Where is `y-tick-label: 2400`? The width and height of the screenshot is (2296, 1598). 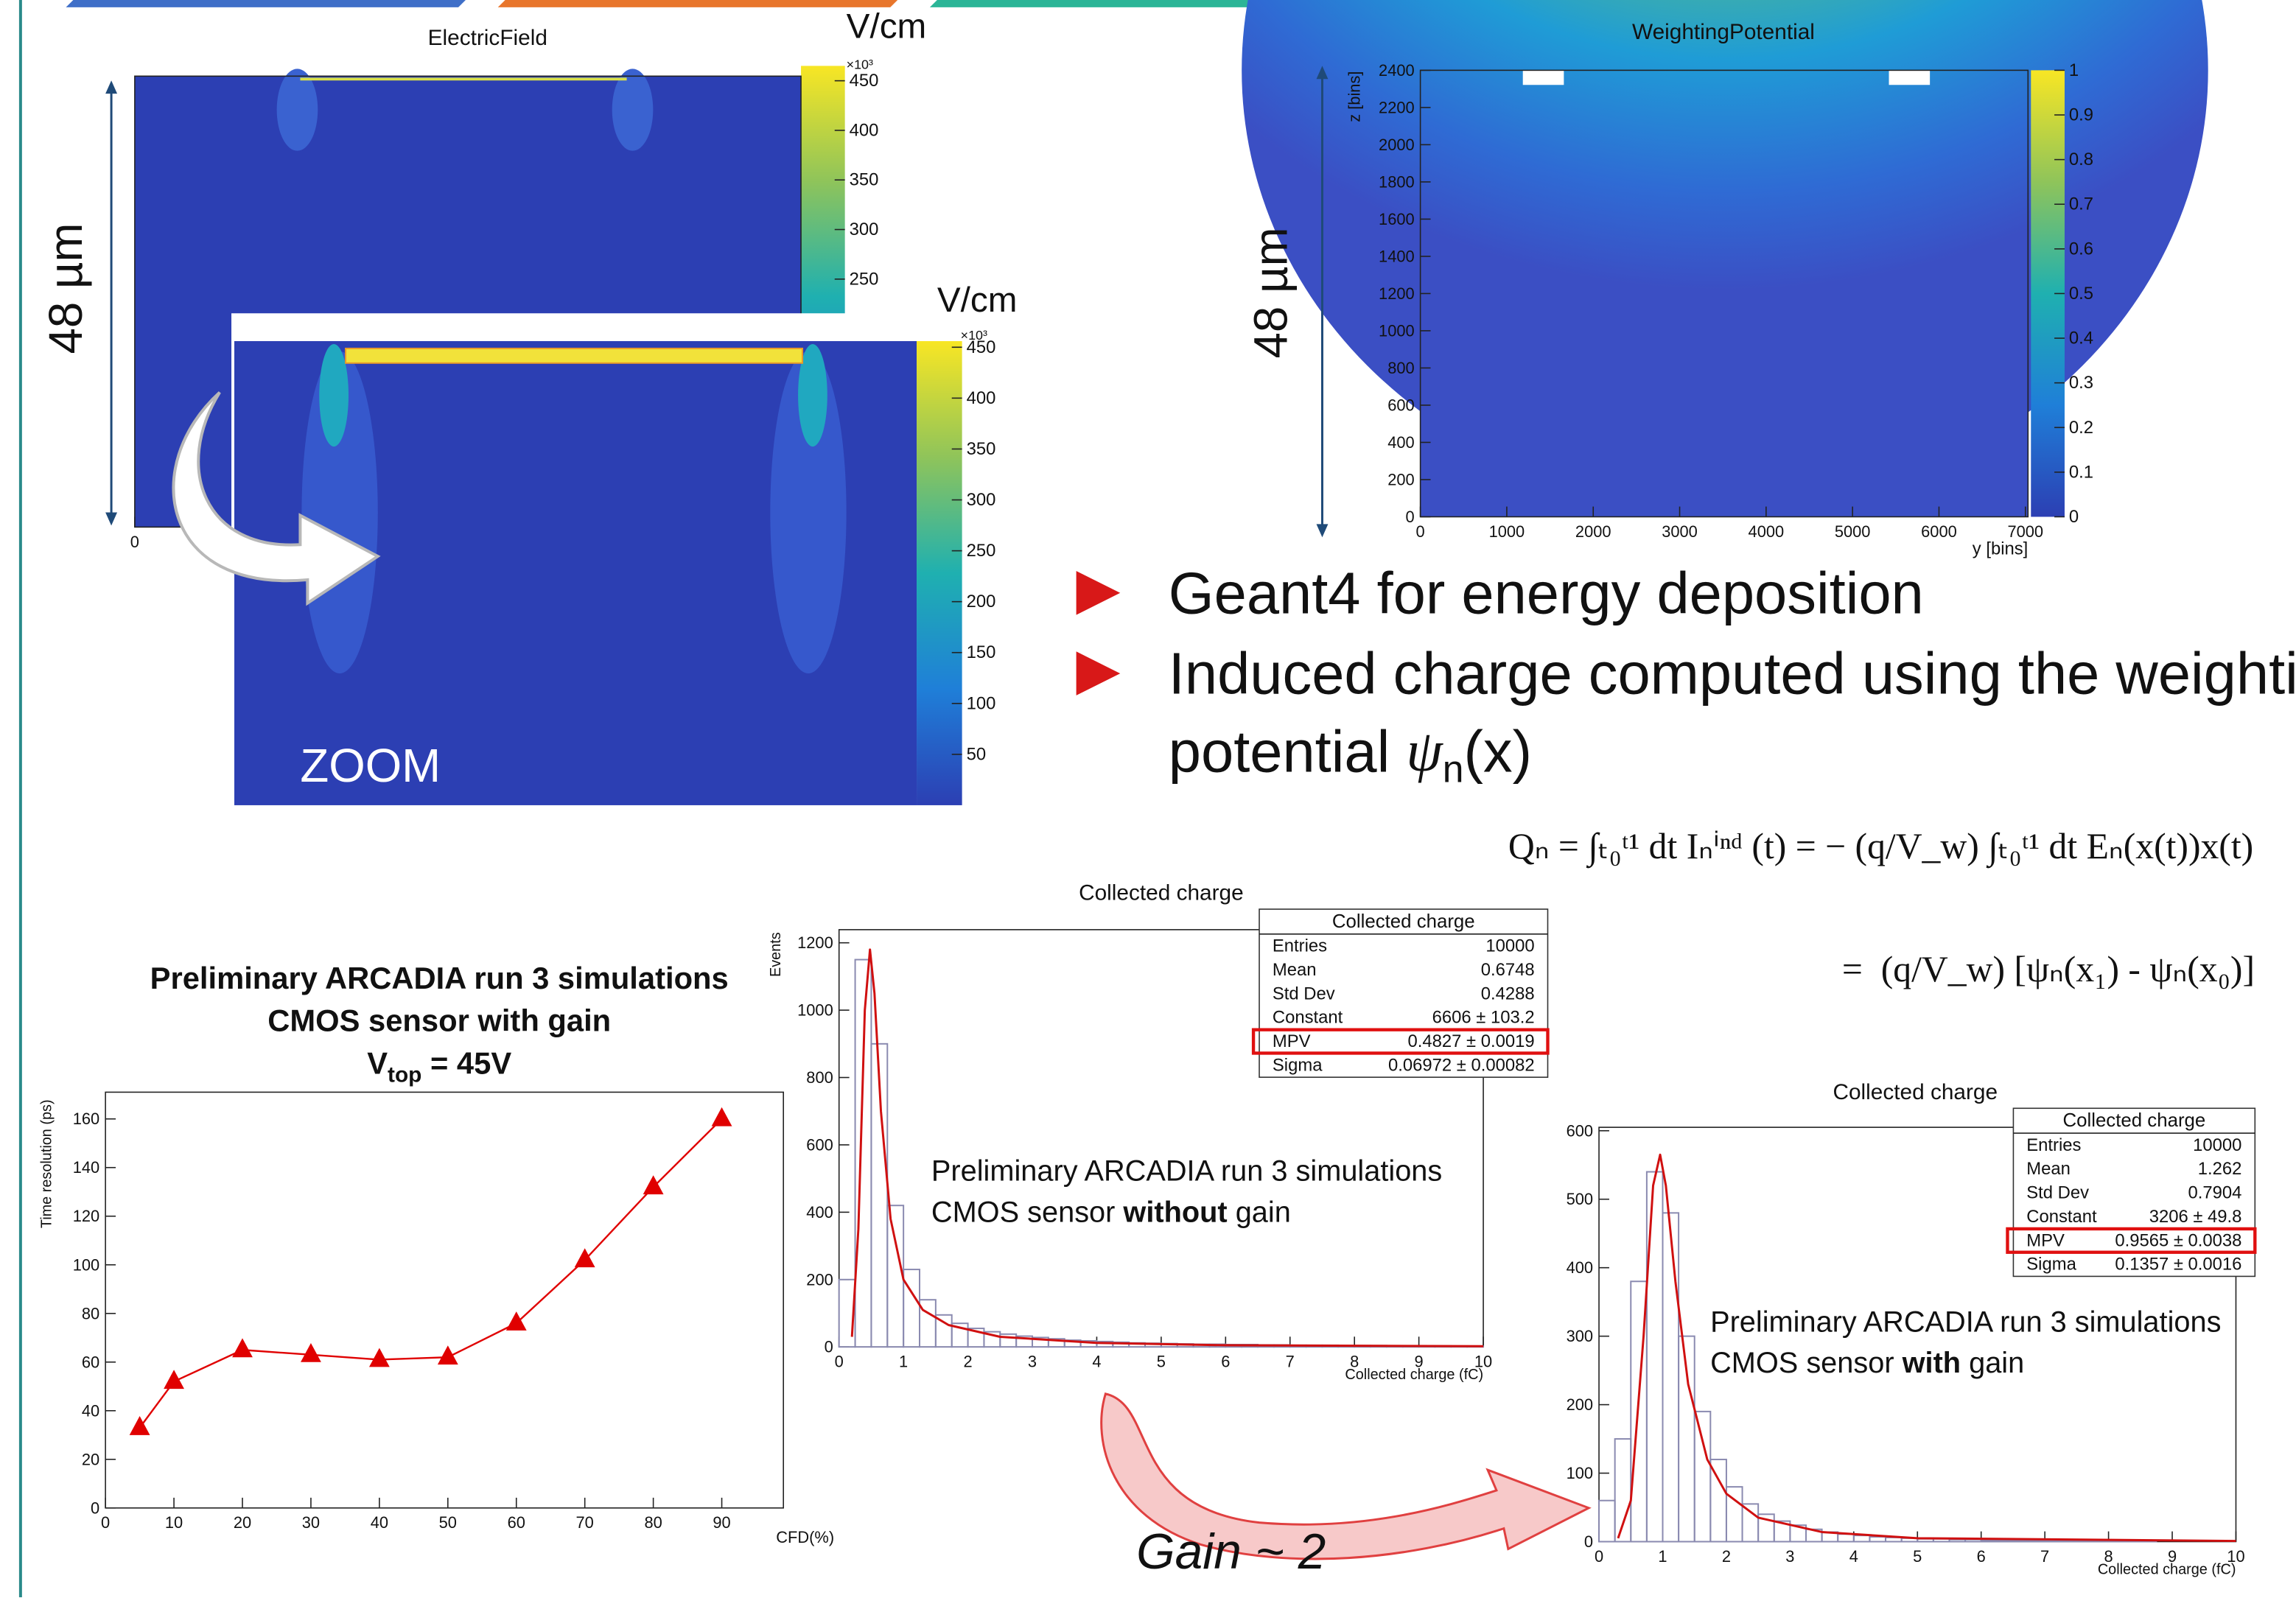 y-tick-label: 2400 is located at coordinates (1397, 70).